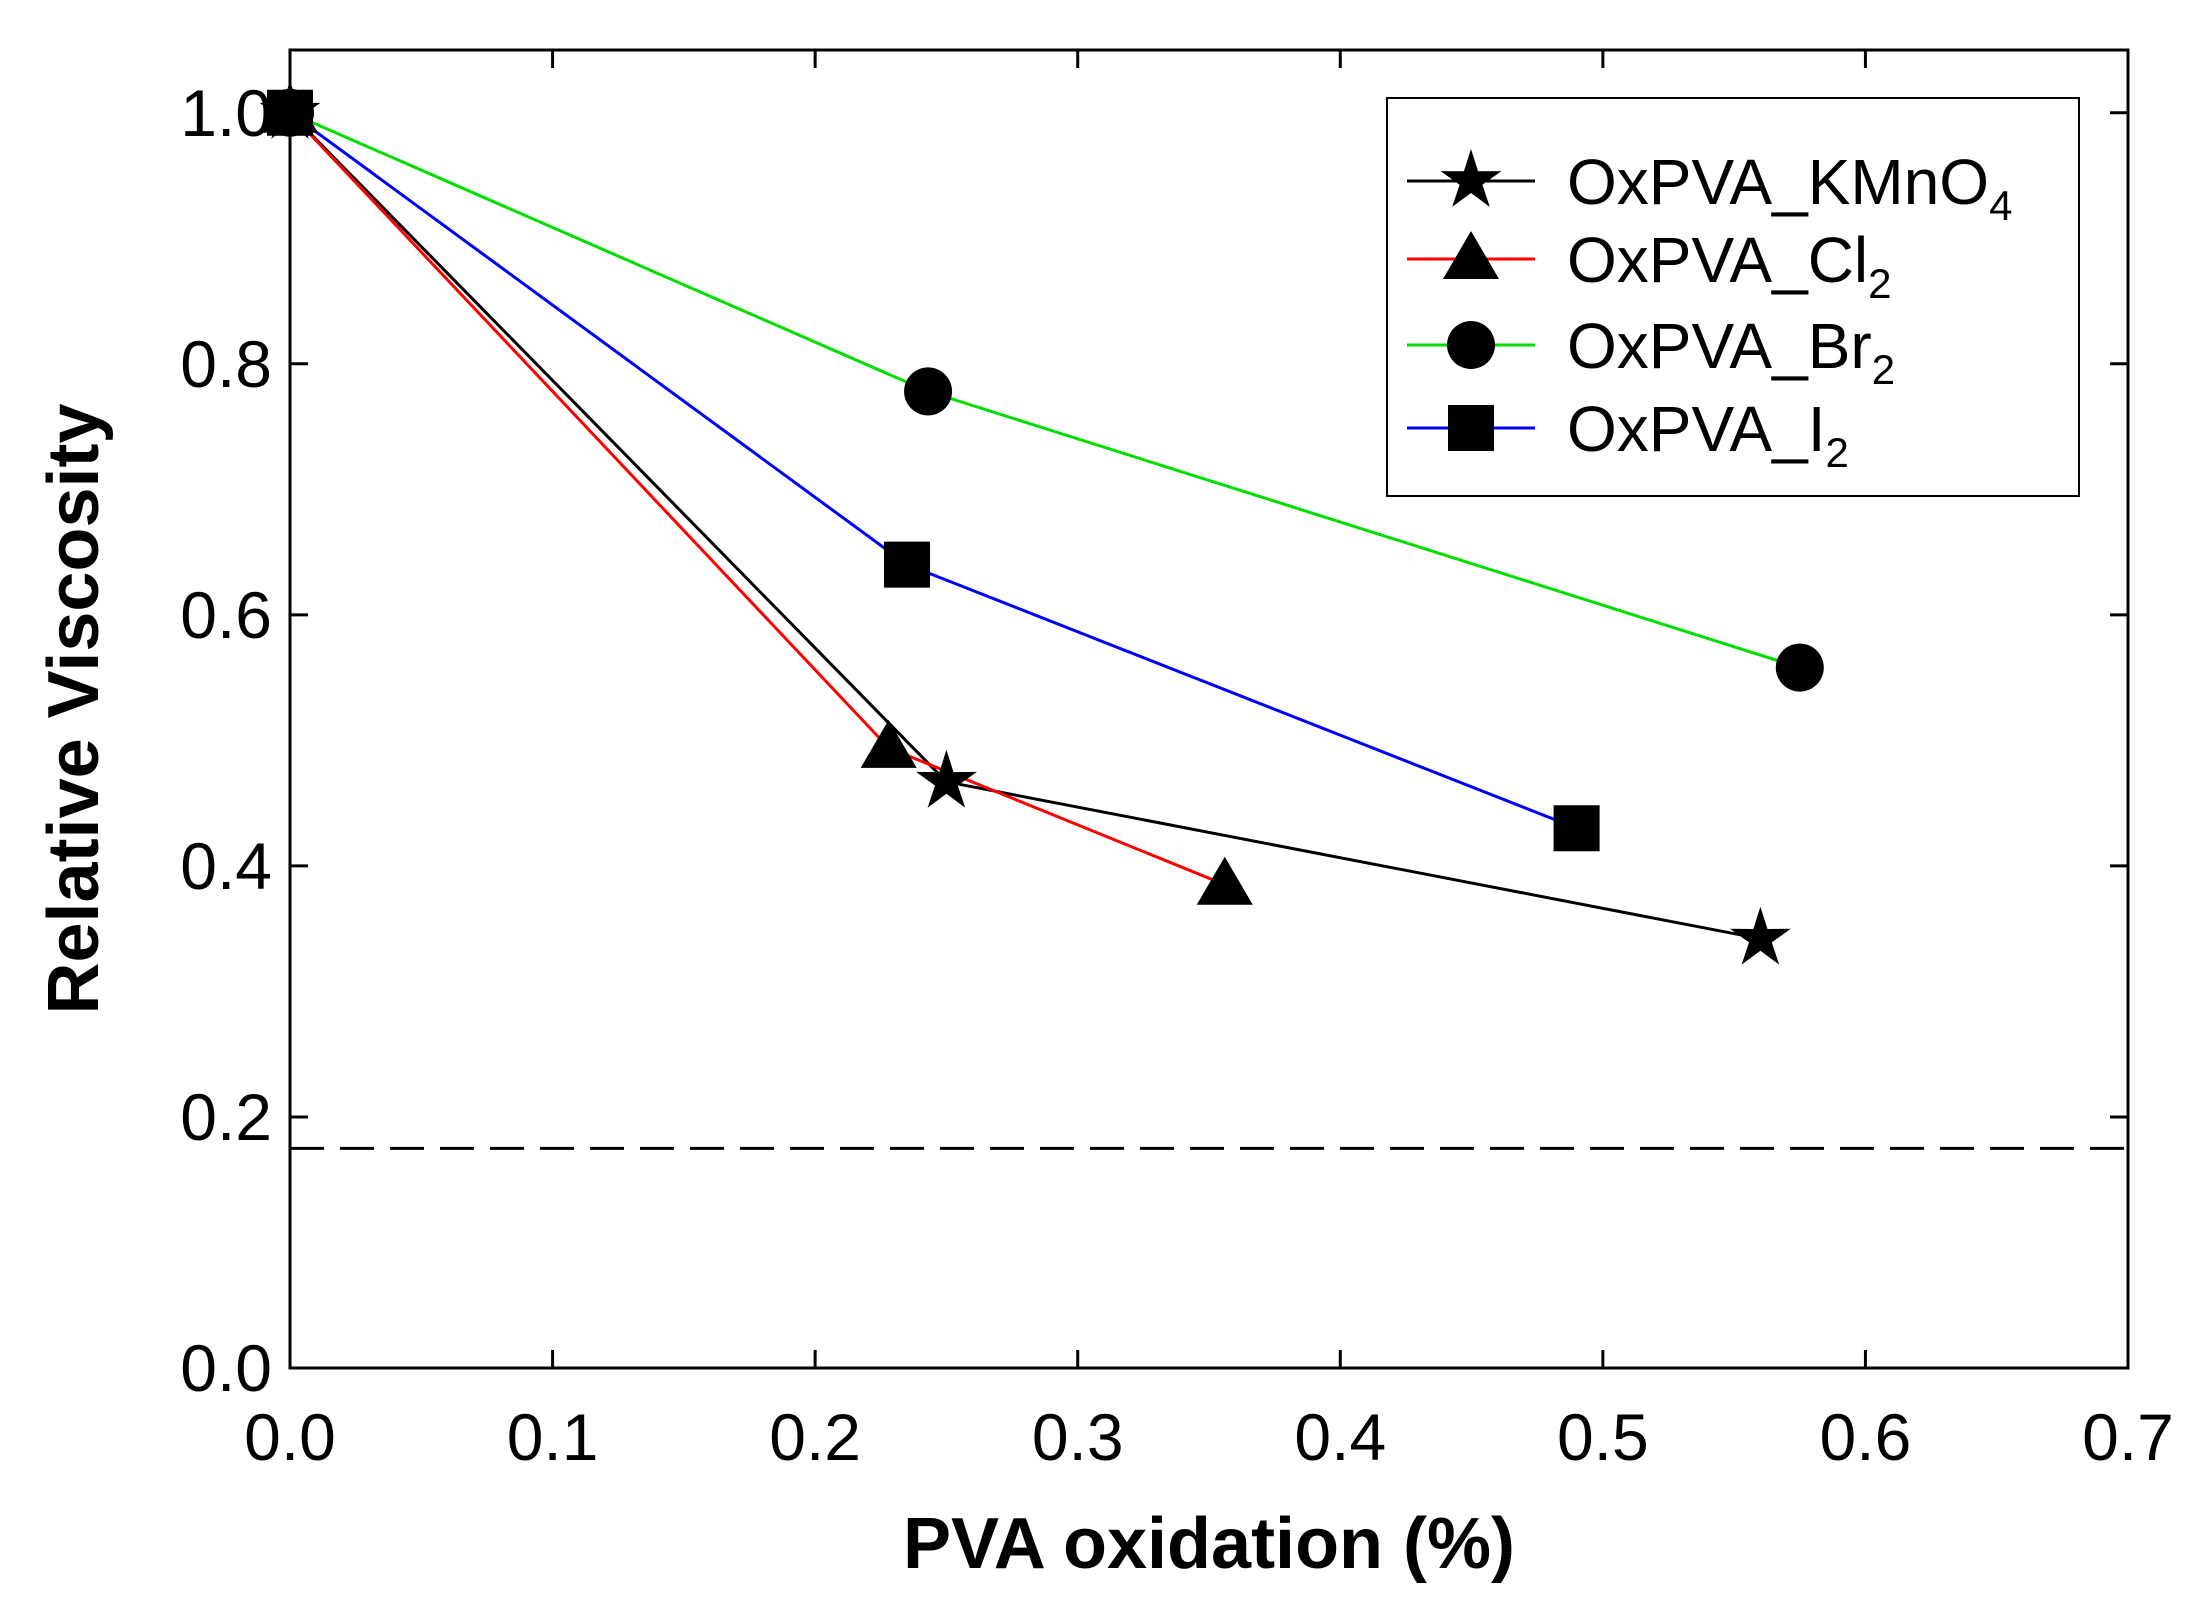  I want to click on legend-label-OxPVA_I2: OxPVA_I2, so click(1708, 434).